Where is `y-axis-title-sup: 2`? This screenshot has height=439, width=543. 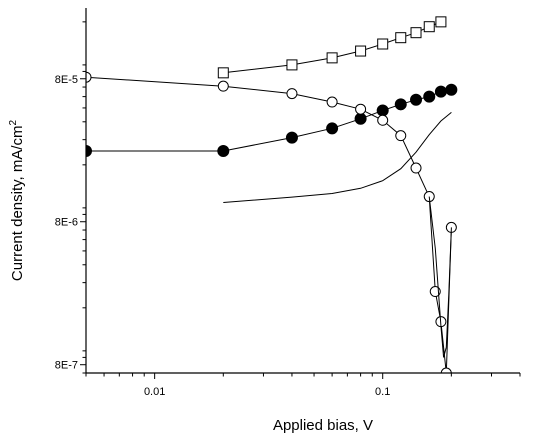 y-axis-title-sup: 2 is located at coordinates (13, 122).